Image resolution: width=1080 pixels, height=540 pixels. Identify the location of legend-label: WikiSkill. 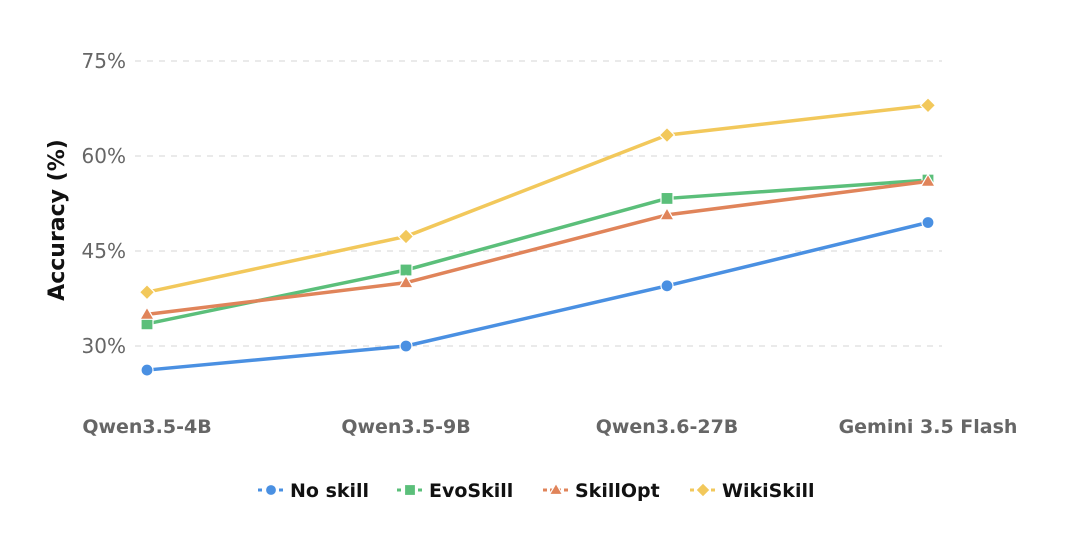
(768, 491).